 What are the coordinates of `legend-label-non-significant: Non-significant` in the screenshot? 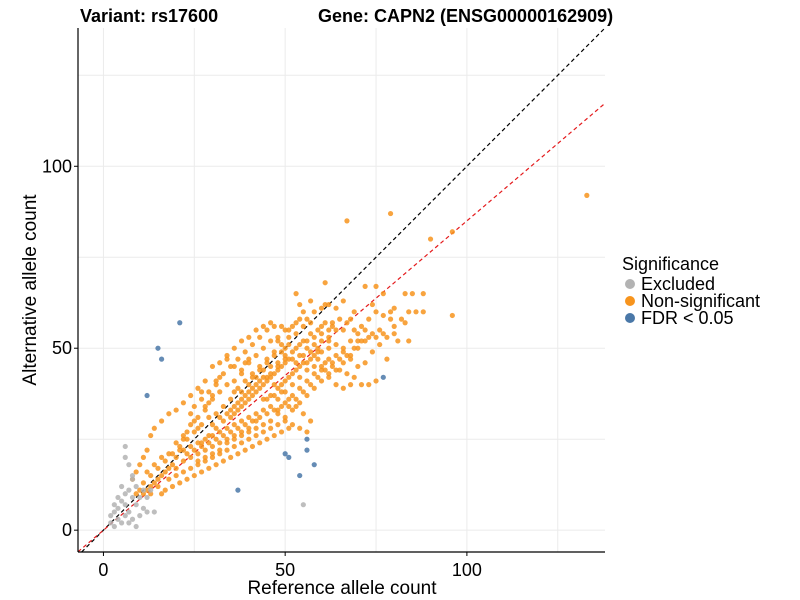 It's located at (700, 301).